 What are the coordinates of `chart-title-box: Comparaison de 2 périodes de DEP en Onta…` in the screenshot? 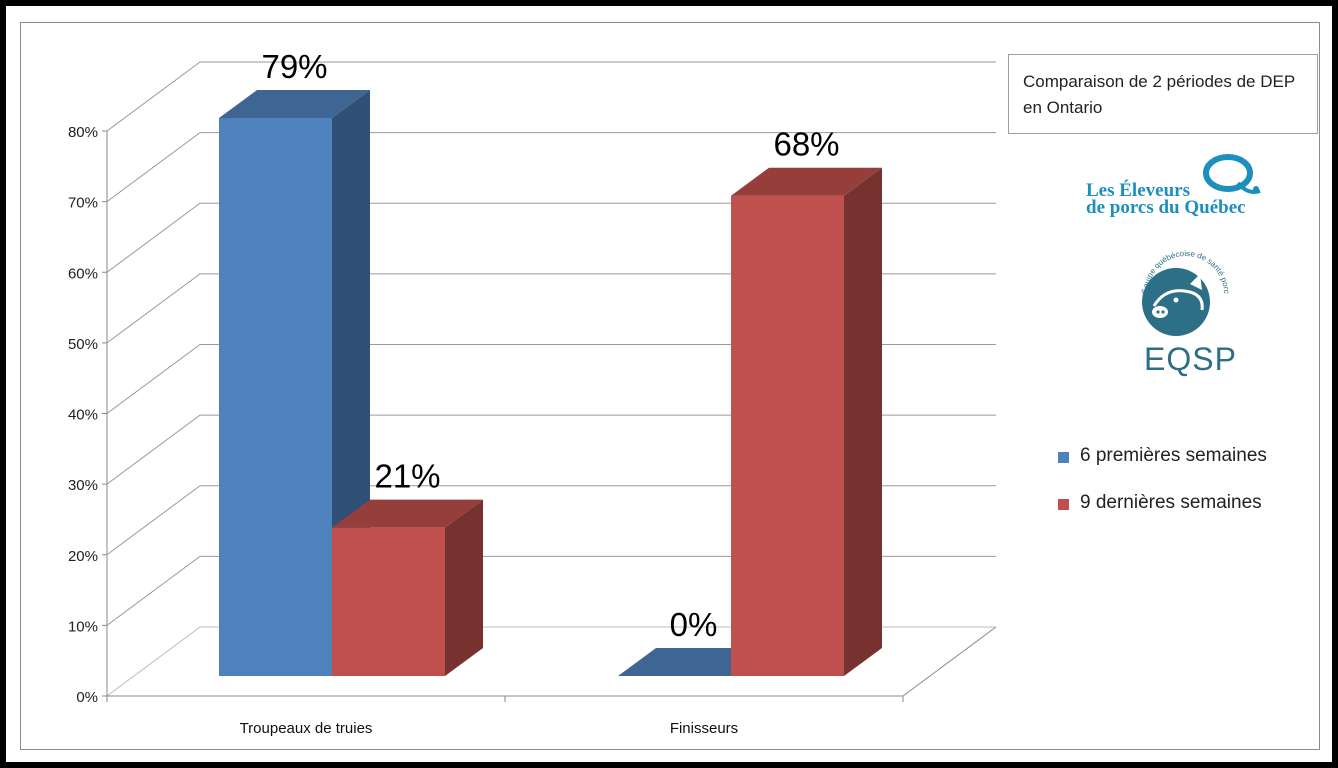 It's located at (1163, 94).